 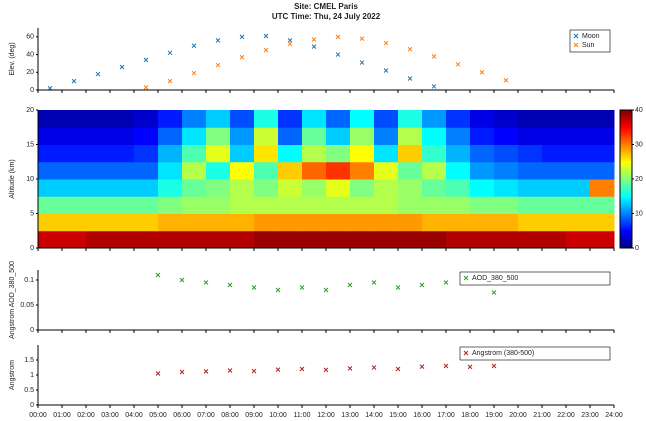 I want to click on y-tick-label: 0.1, so click(x=29, y=280).